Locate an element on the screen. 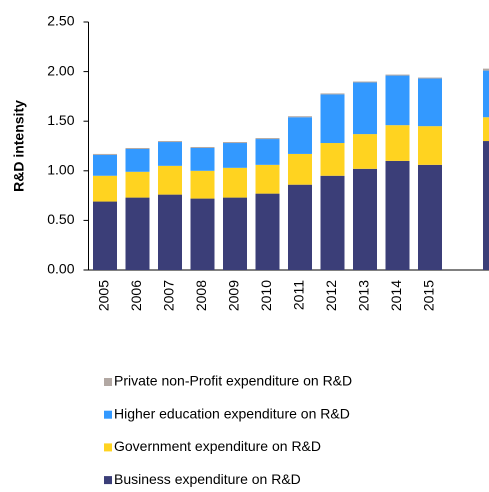 The image size is (489, 492). x-tick-label: 2014 is located at coordinates (396, 295).